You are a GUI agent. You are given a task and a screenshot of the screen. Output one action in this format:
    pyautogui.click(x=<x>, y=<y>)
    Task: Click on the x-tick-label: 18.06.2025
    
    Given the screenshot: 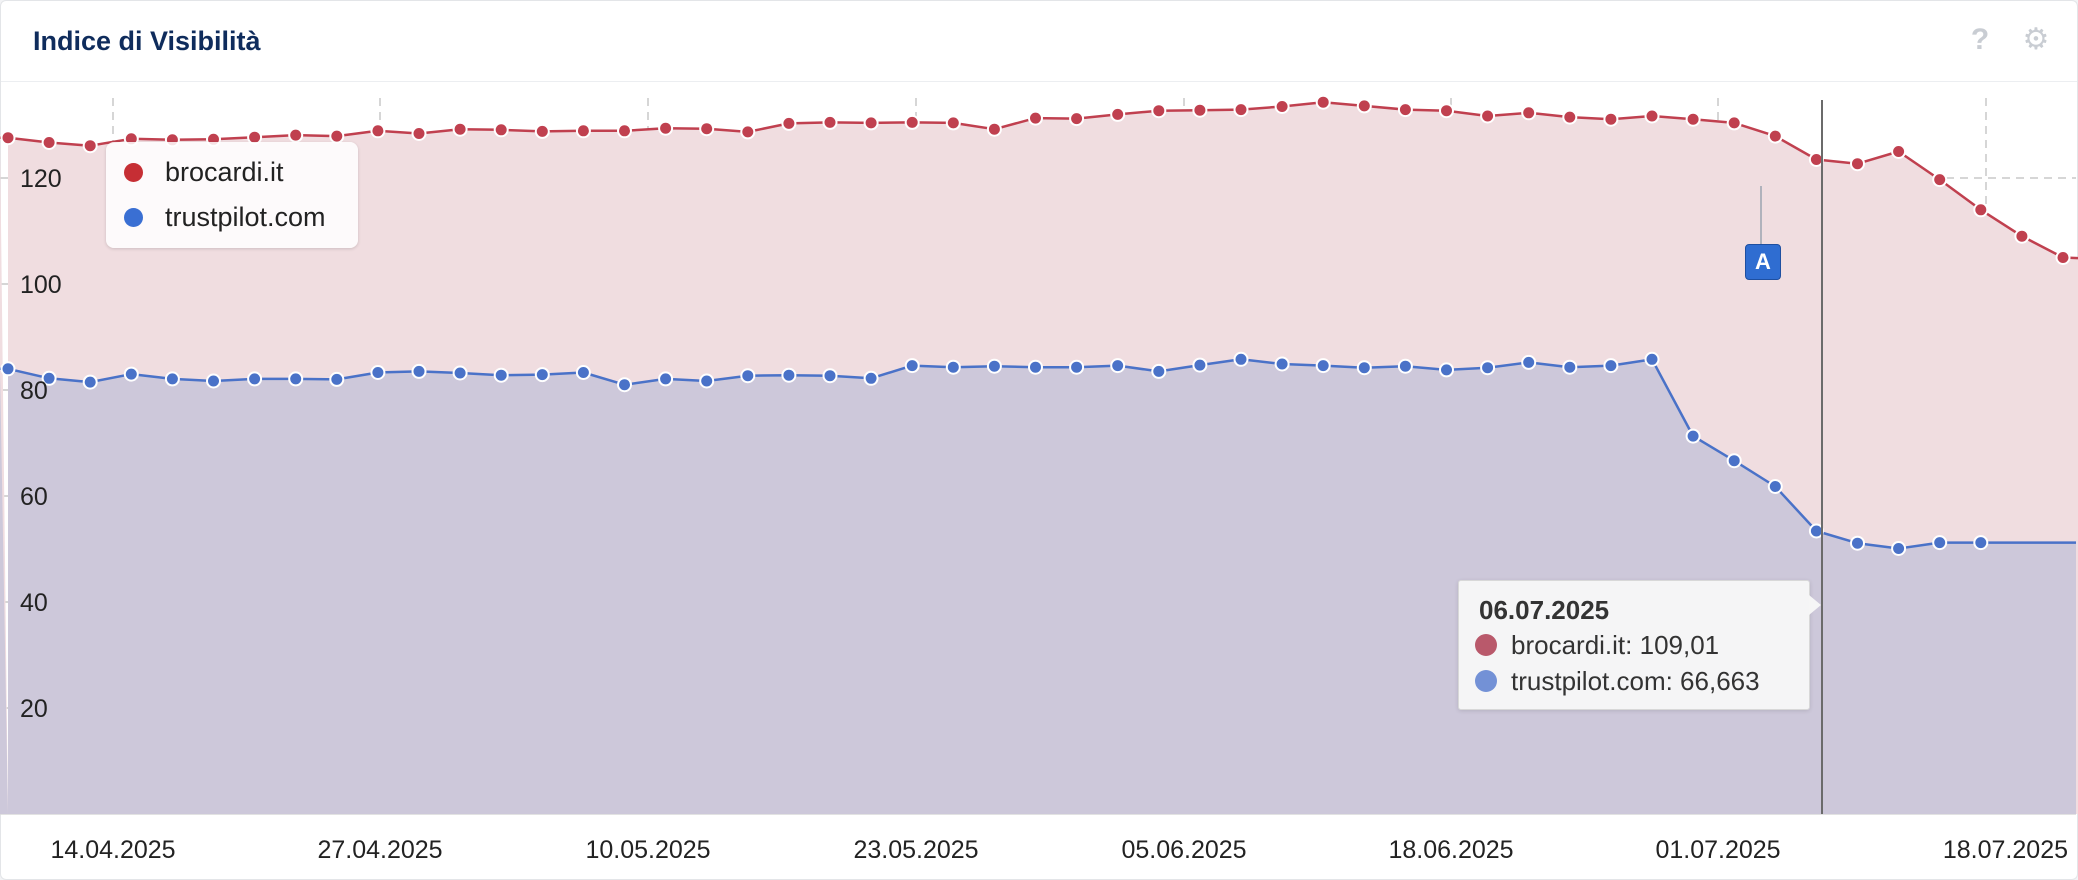 What is the action you would take?
    pyautogui.click(x=1450, y=850)
    